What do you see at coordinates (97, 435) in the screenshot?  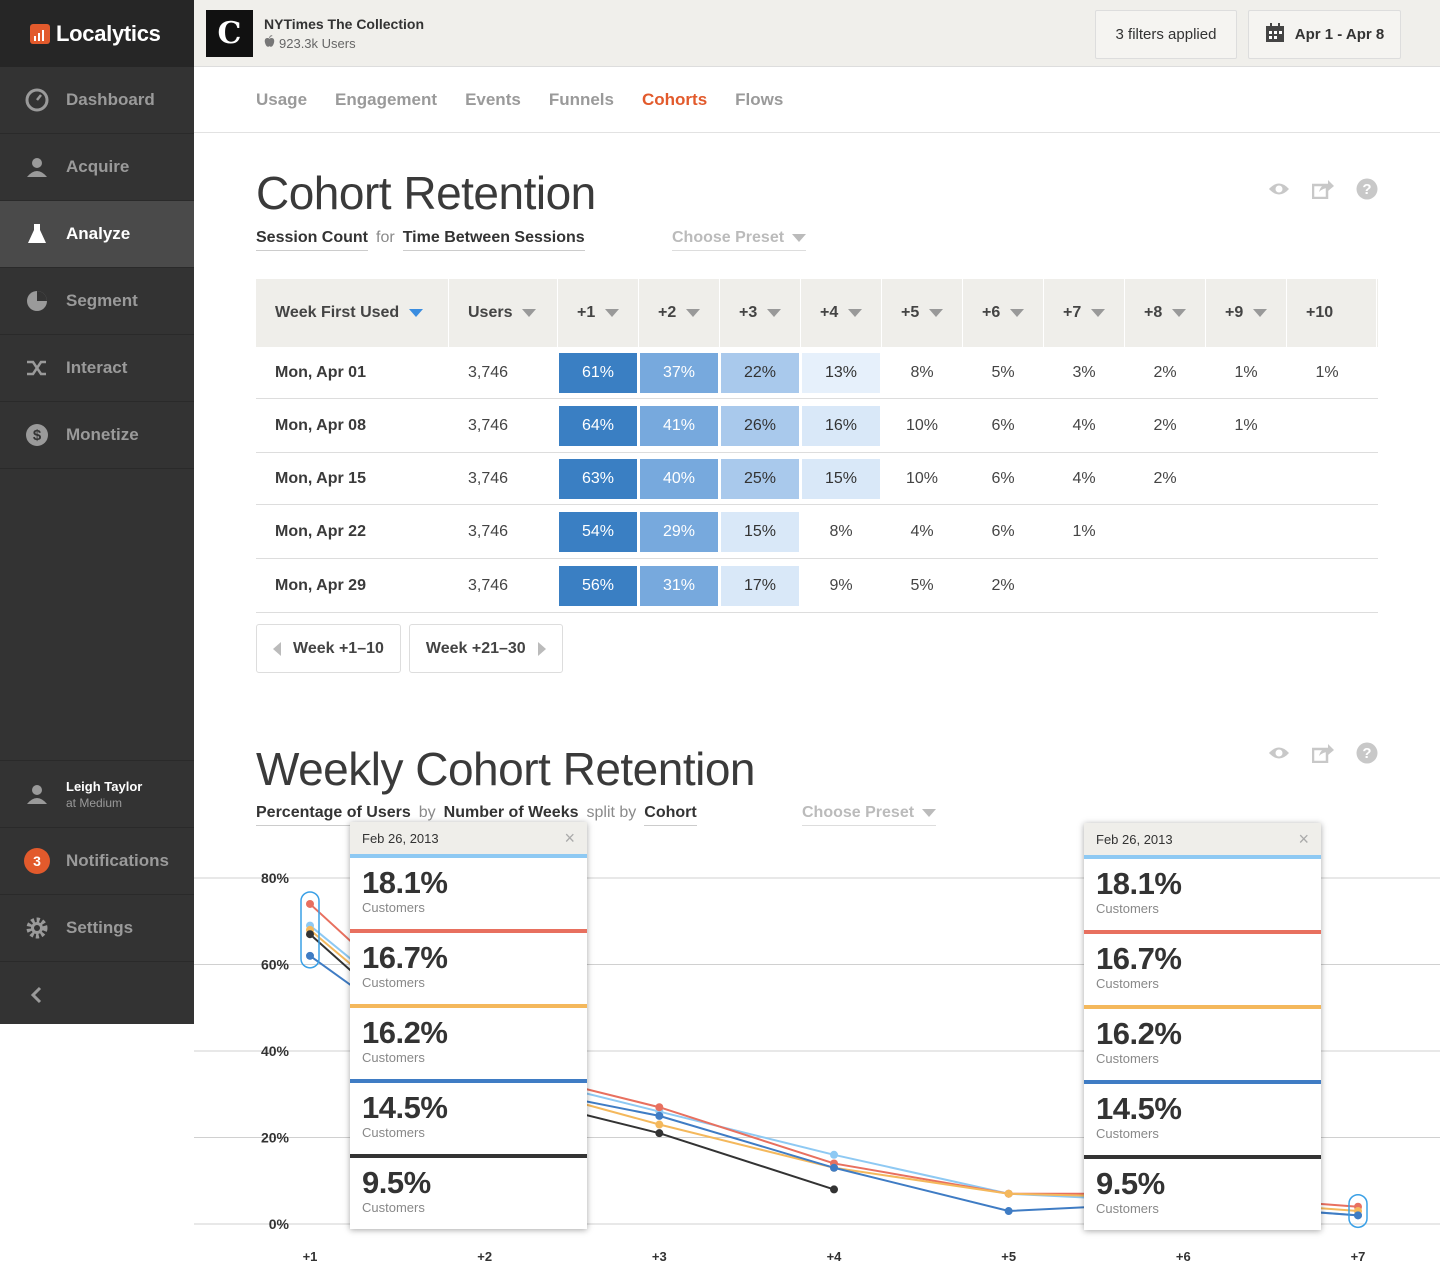 I see `nav-monetize: $ Monetize` at bounding box center [97, 435].